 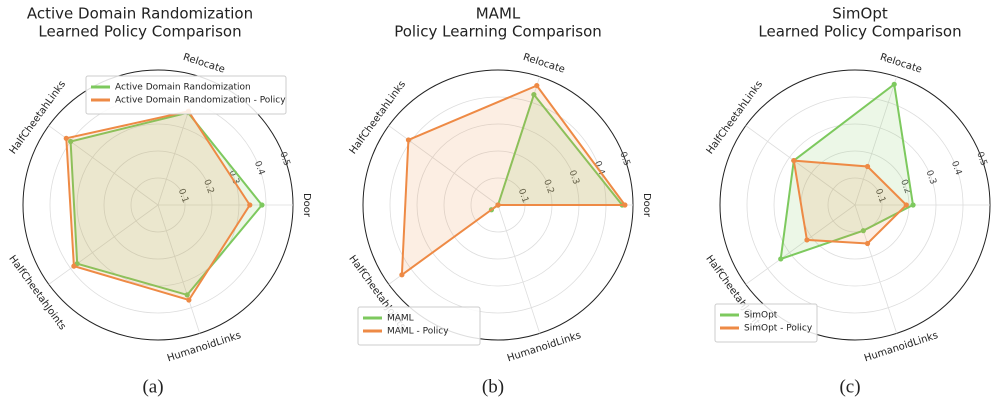 I want to click on legend-text: Active Domain Randomization - Policy, so click(x=200, y=101).